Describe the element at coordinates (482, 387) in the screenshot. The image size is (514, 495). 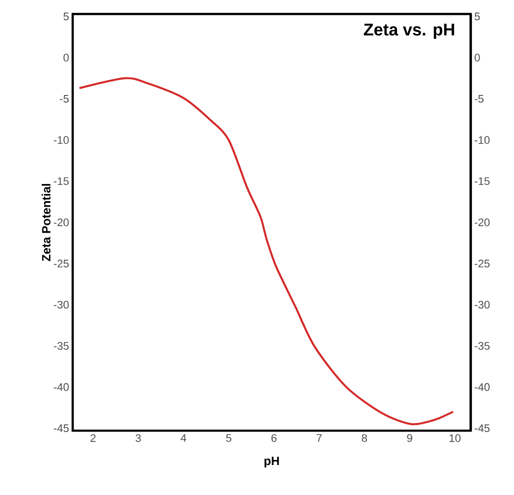
I see `y2-tick-label: -40` at that location.